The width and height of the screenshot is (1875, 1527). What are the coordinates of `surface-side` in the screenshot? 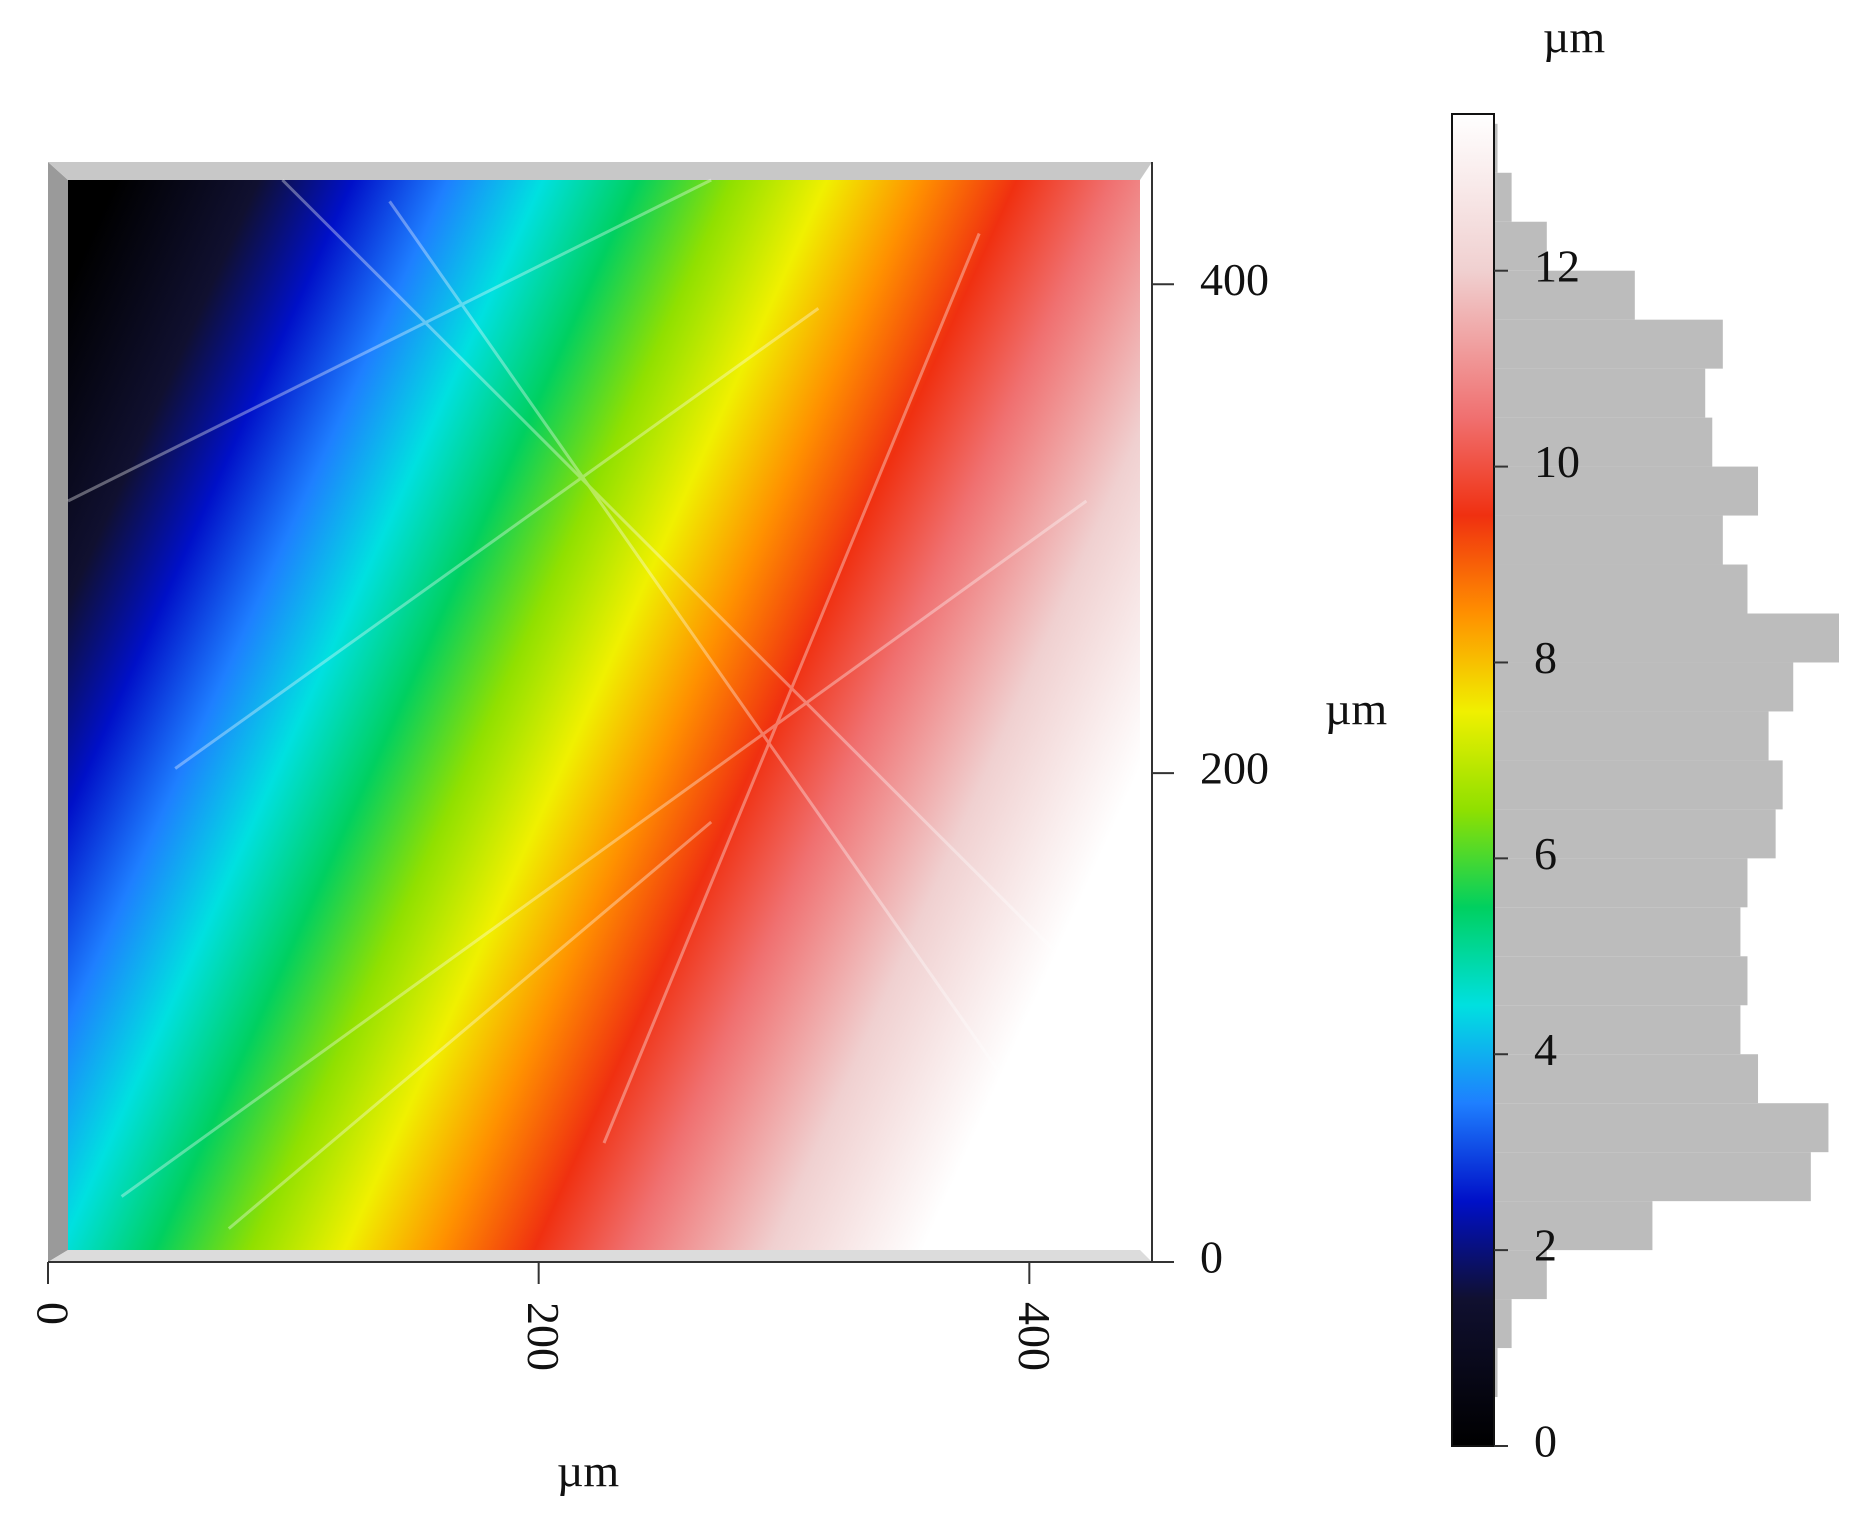 It's located at (58, 712).